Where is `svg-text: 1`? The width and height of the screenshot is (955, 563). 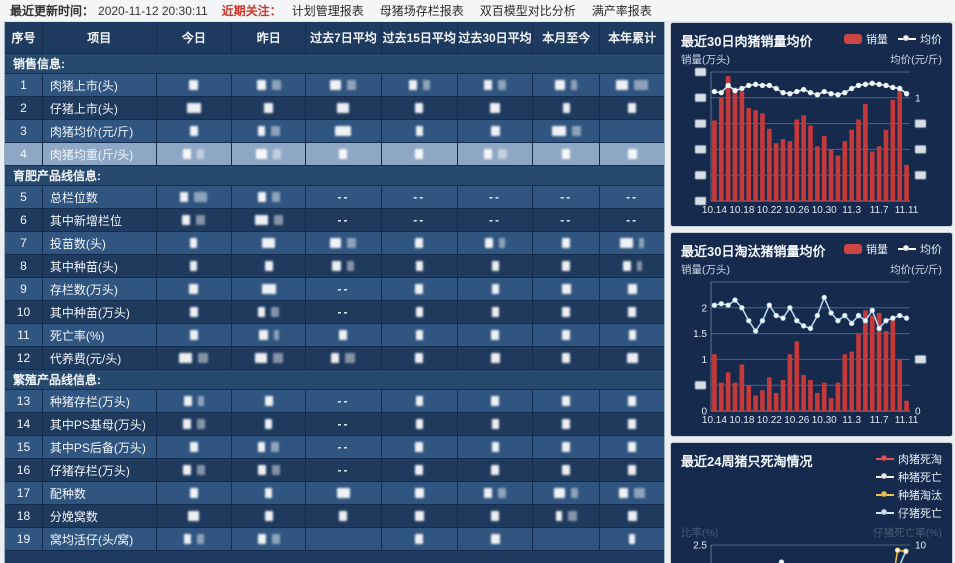 svg-text: 1 is located at coordinates (918, 98).